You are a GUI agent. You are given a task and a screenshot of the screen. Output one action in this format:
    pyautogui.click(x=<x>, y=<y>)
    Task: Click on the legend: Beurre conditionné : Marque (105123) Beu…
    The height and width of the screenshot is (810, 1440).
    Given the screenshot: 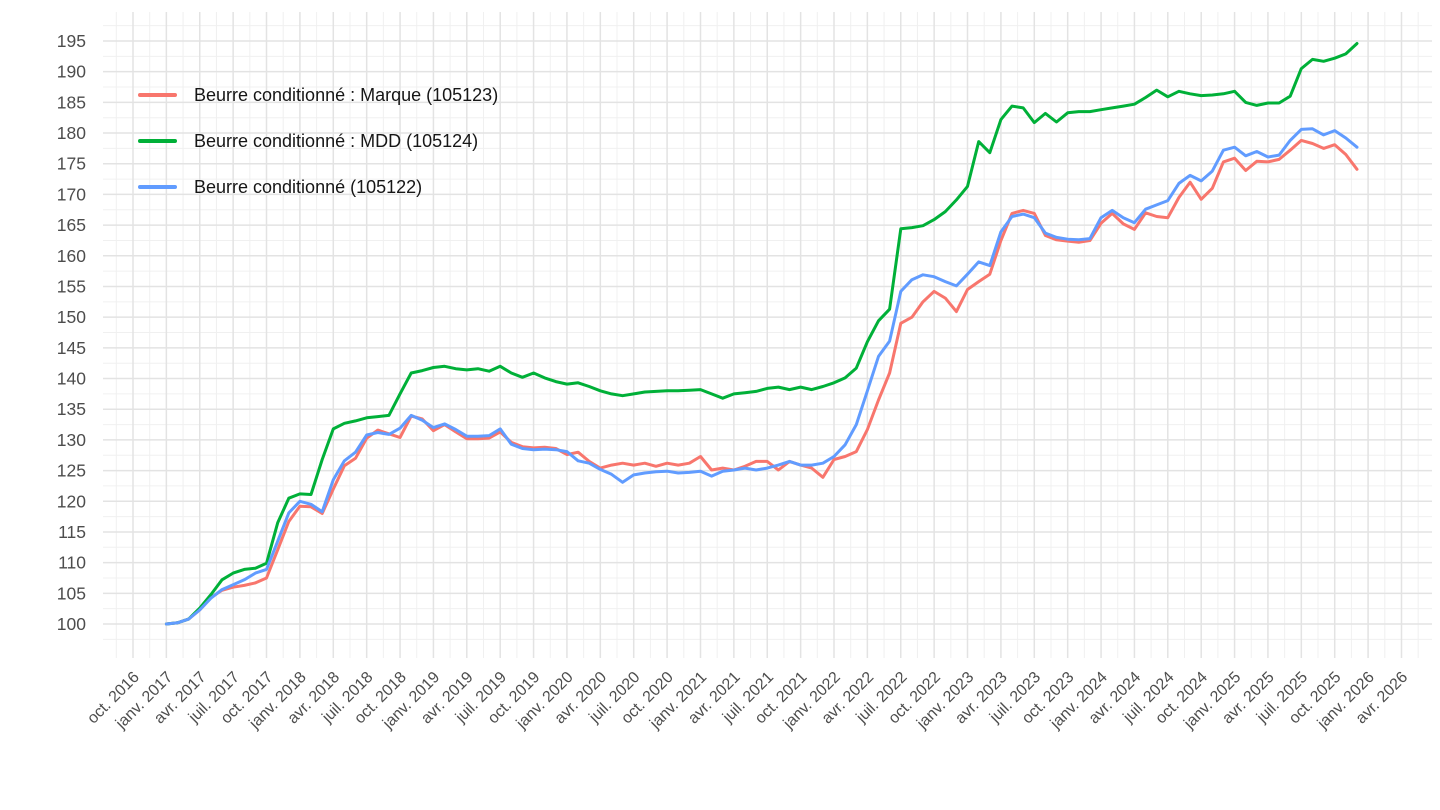 What is the action you would take?
    pyautogui.click(x=318, y=141)
    